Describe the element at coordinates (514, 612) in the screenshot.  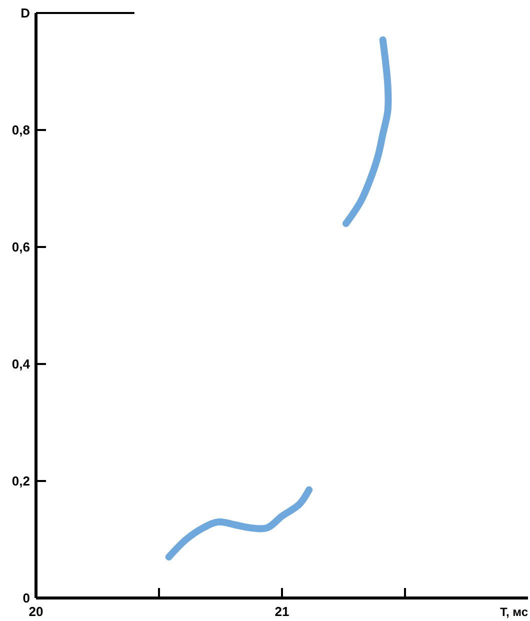
I see `x-axis-title: T, мс` at that location.